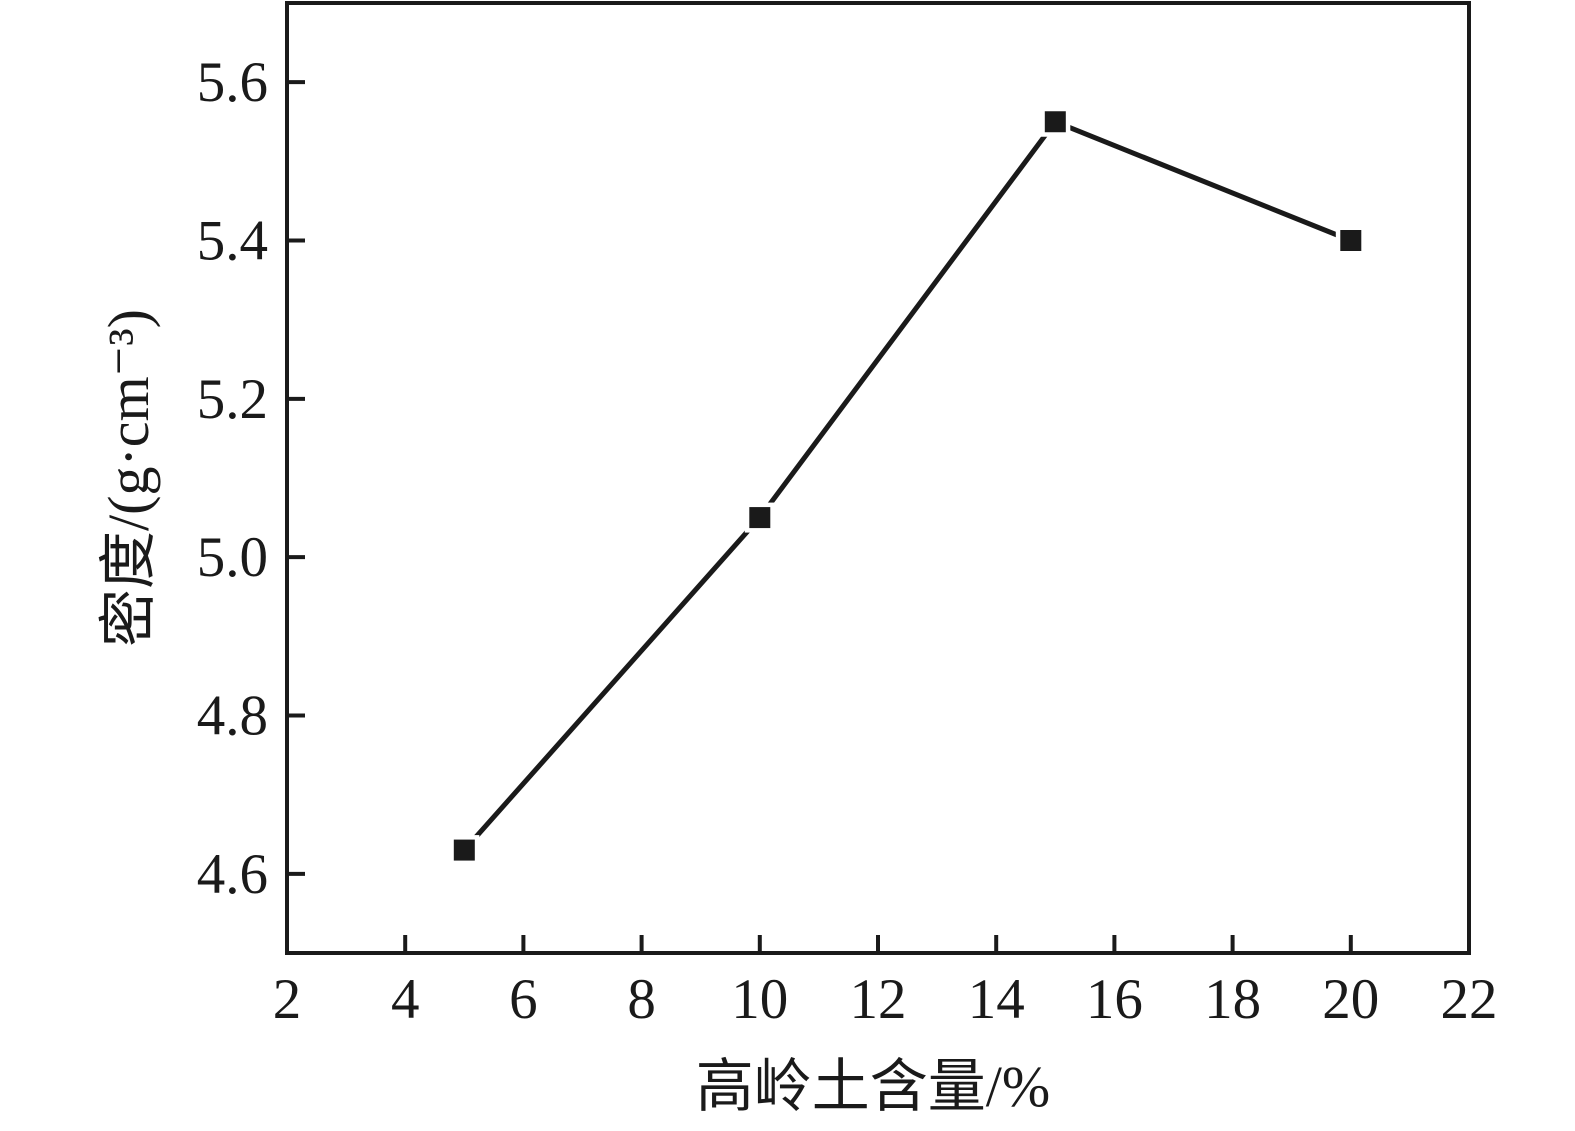 Image resolution: width=1575 pixels, height=1131 pixels. I want to click on y-tick-label: 5.4, so click(232, 241).